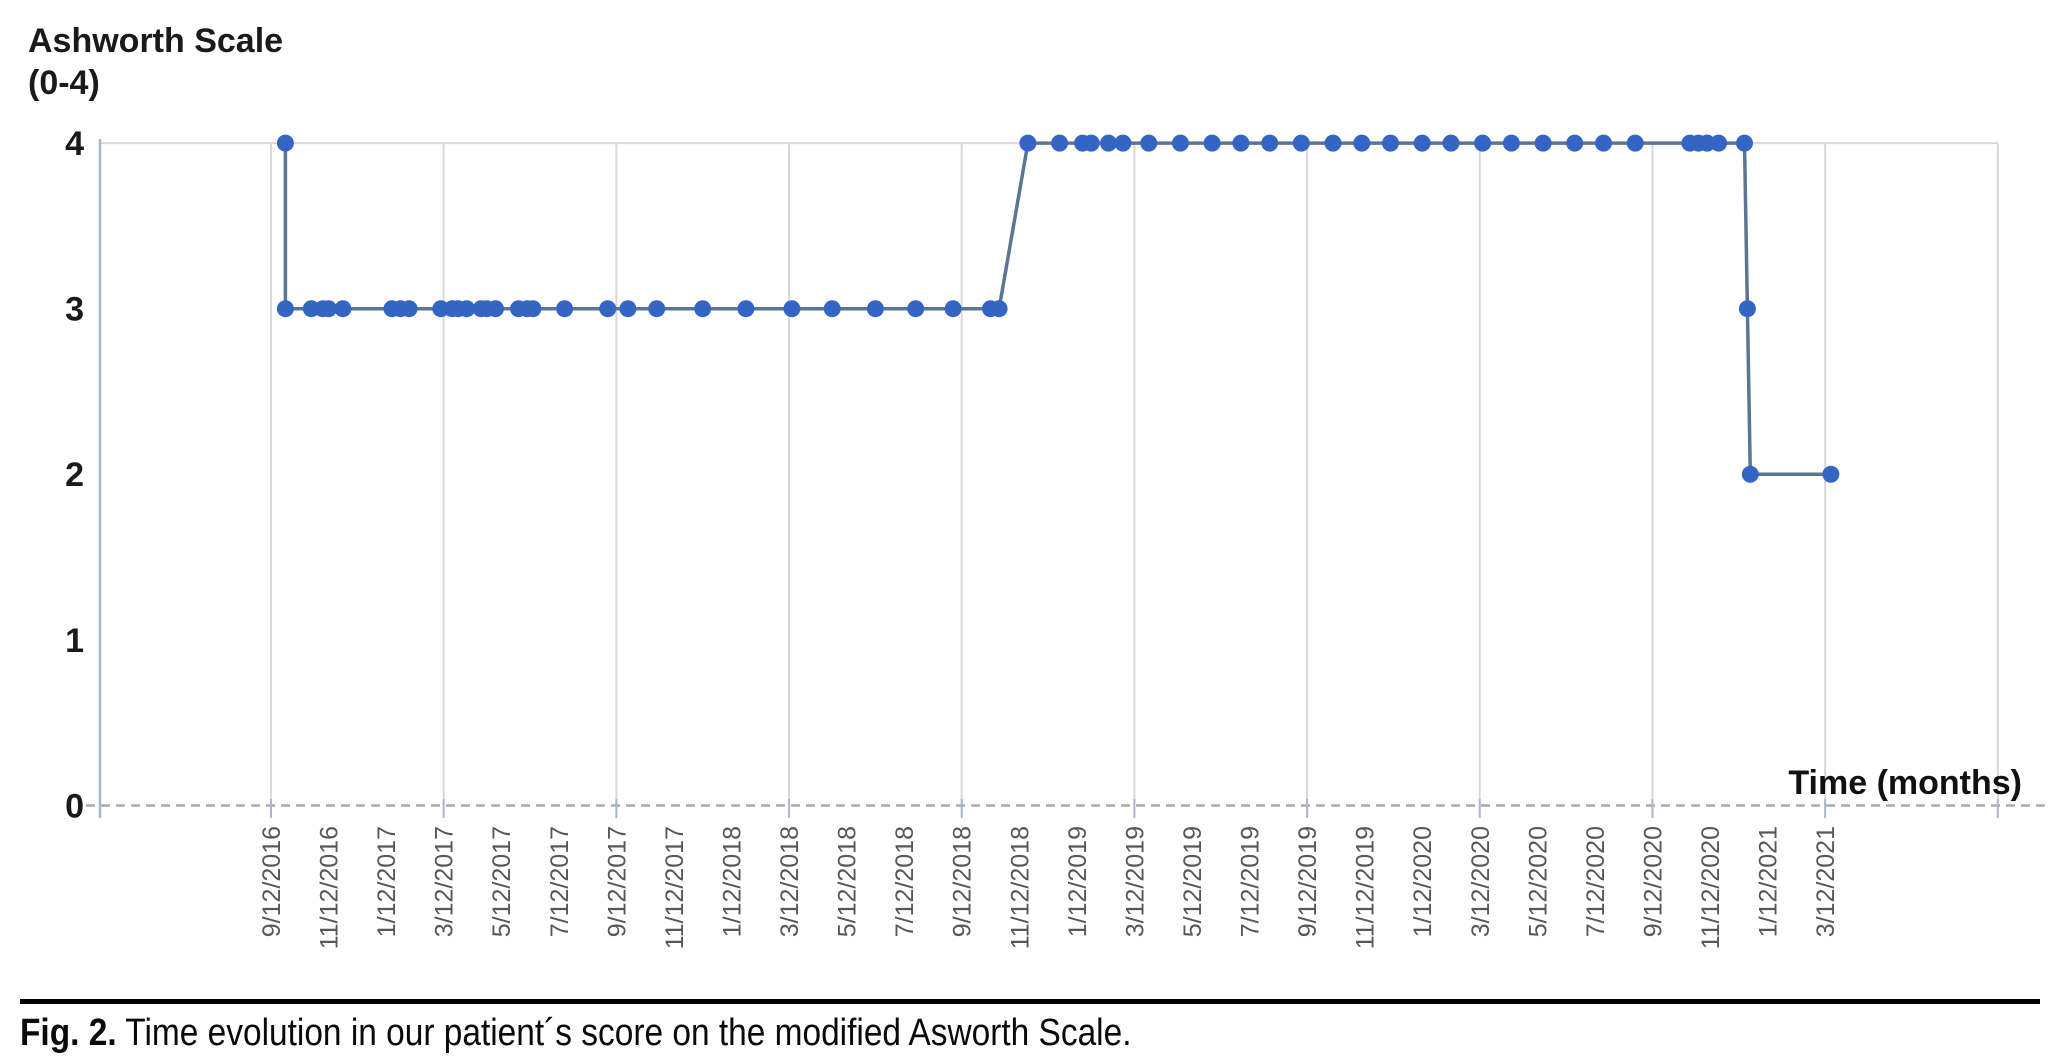 The height and width of the screenshot is (1060, 2052). I want to click on svg-text: 3/12/2018, so click(790, 881).